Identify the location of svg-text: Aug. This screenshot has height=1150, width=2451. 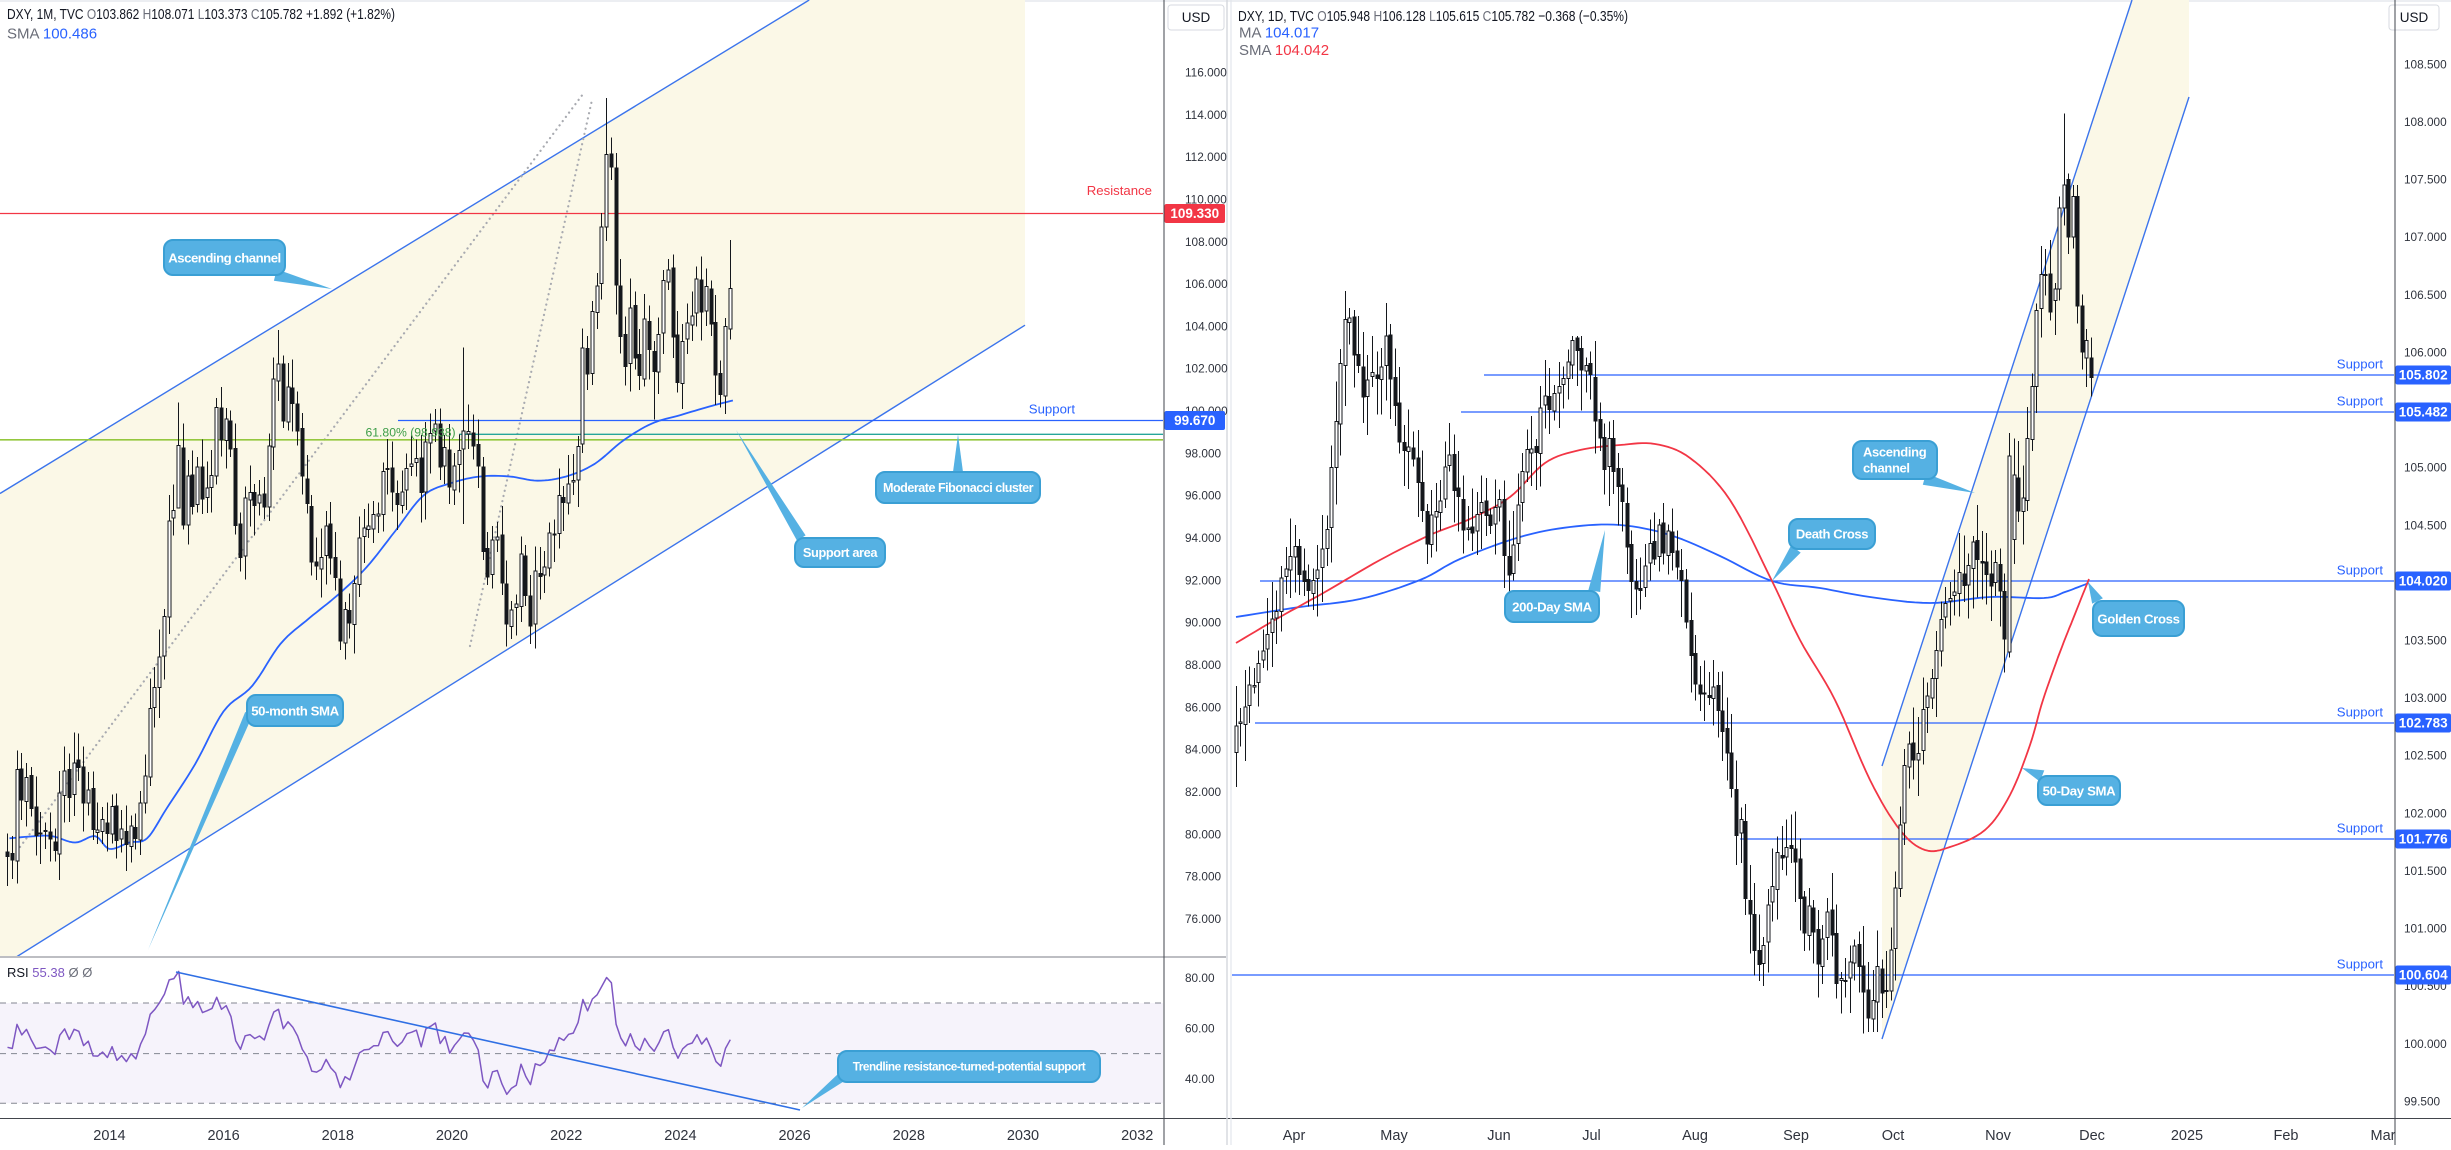
(1695, 1136).